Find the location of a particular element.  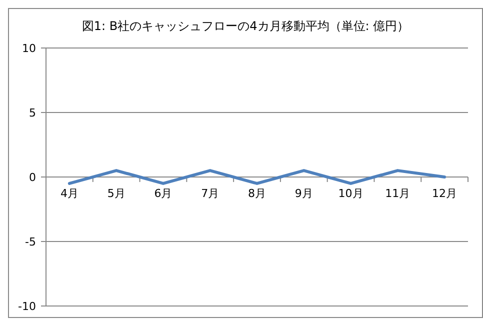

y-tick-label: 0 is located at coordinates (32, 177).